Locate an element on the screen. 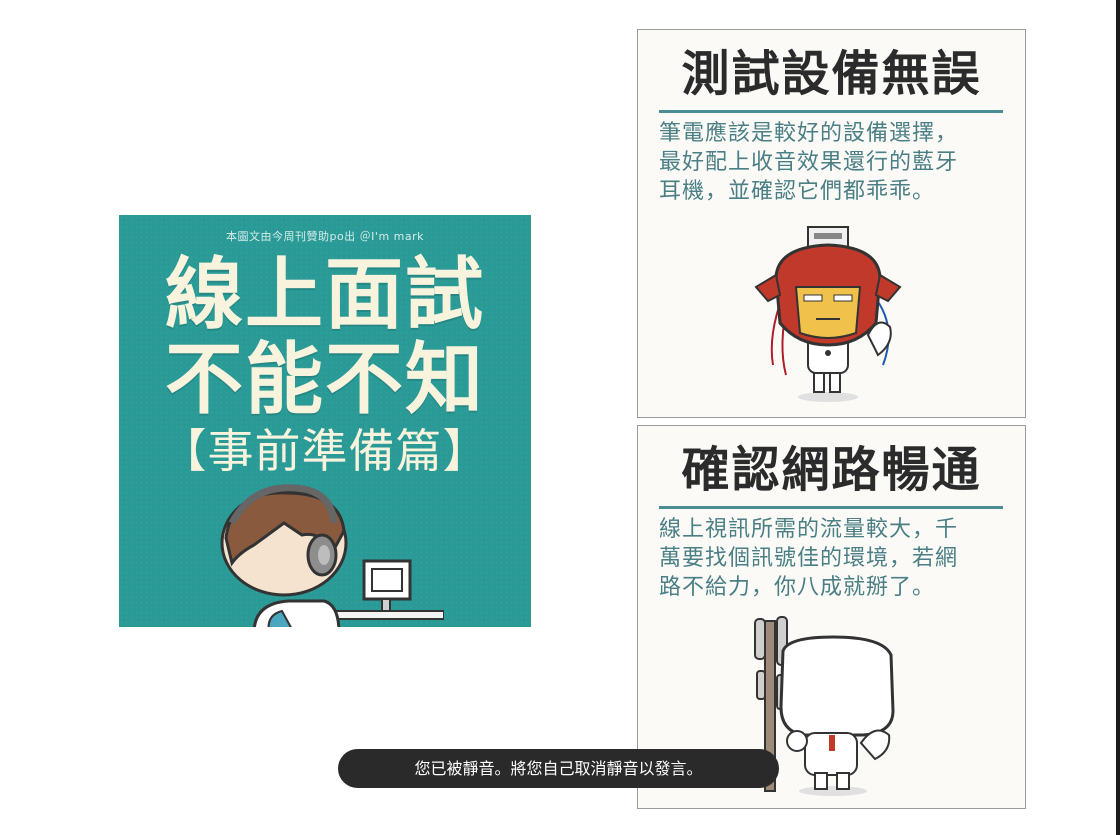 Image resolution: width=1120 pixels, height=835 pixels. cover-subtitle: 【事前準備篇】 is located at coordinates (325, 451).